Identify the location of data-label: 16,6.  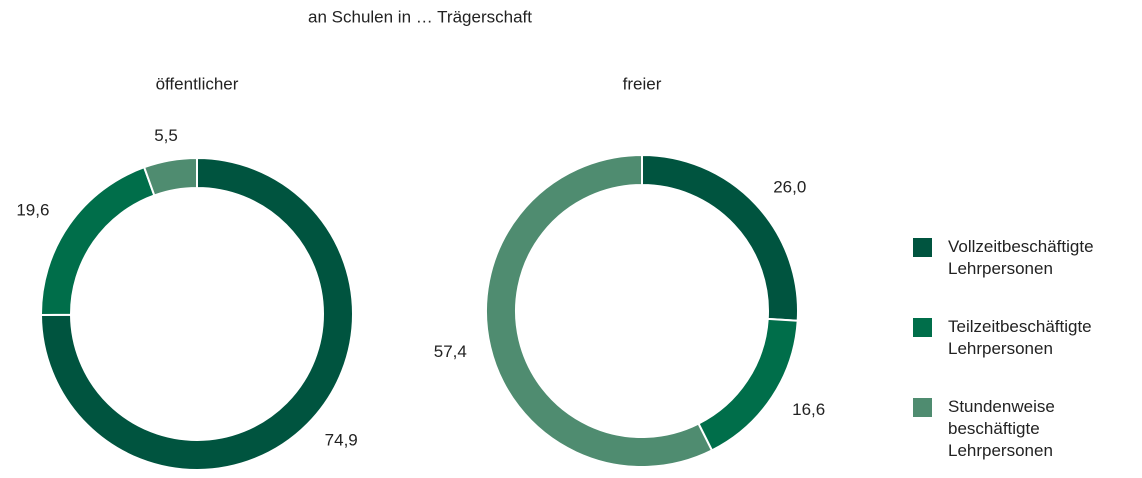
(808, 409).